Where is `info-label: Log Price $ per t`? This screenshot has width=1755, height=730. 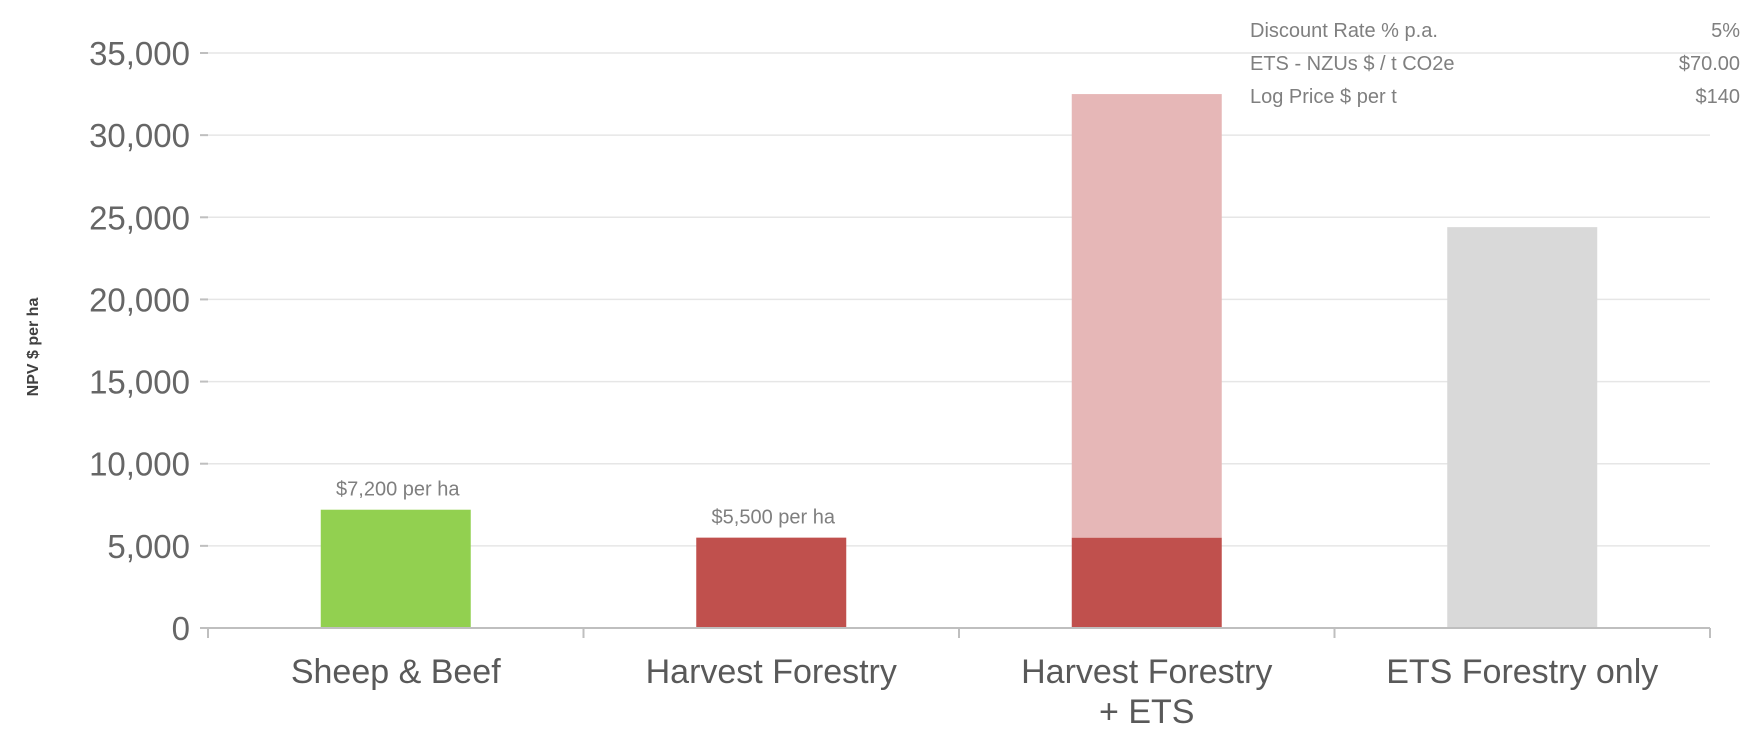
info-label: Log Price $ per t is located at coordinates (1323, 97).